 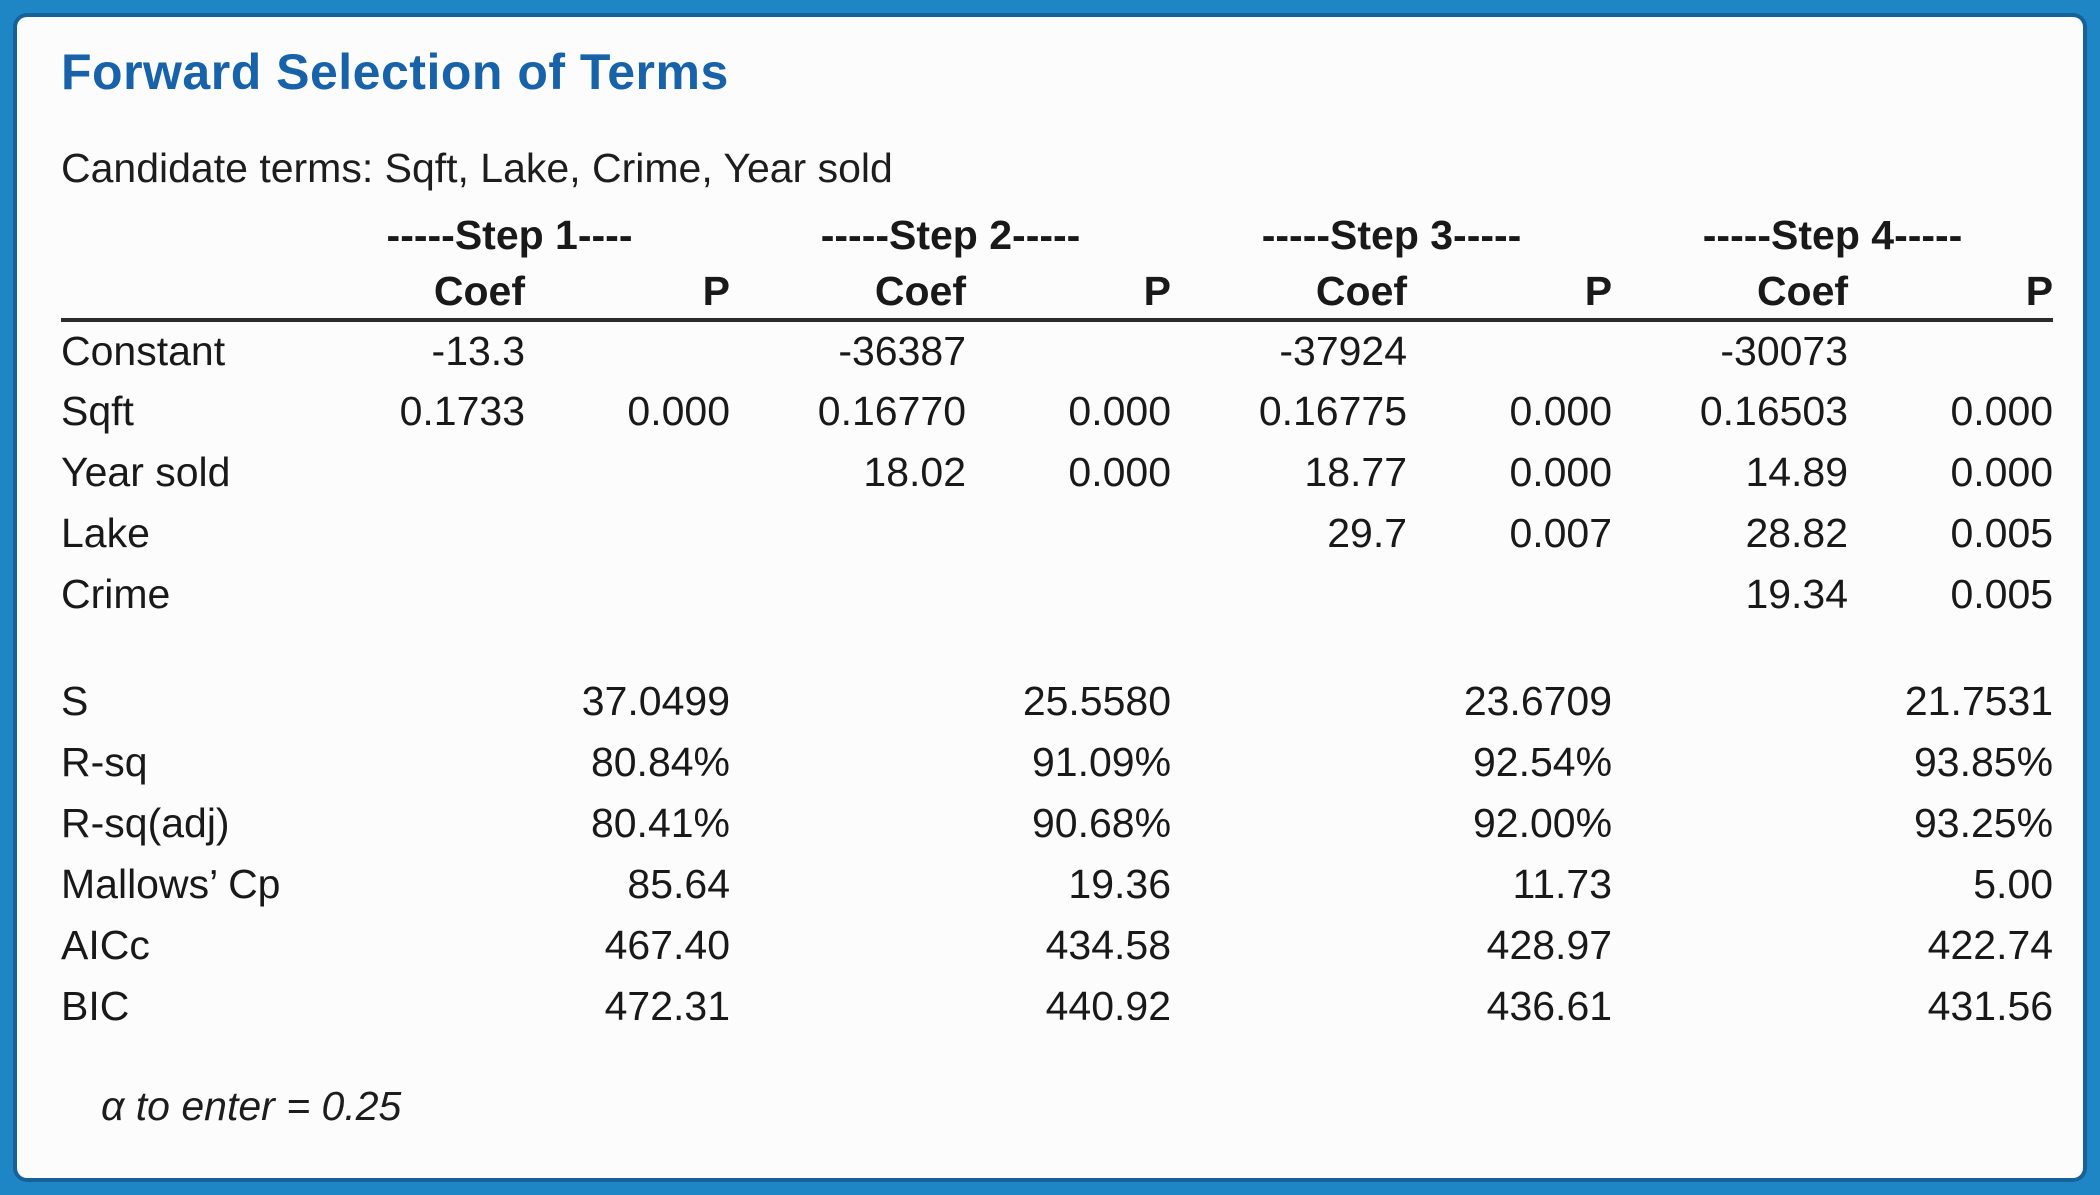 I want to click on alpha-to-enter-note: α to enter = 0.25, so click(x=251, y=1106).